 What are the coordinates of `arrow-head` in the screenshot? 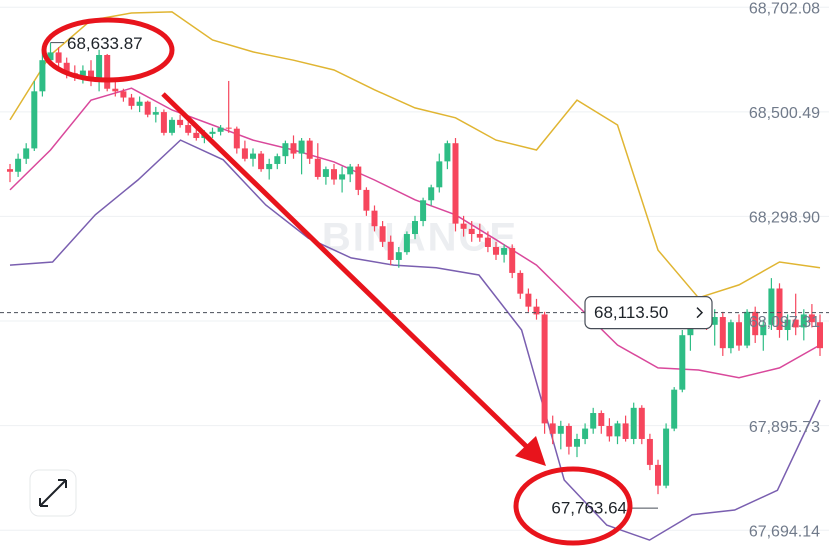 It's located at (530, 451).